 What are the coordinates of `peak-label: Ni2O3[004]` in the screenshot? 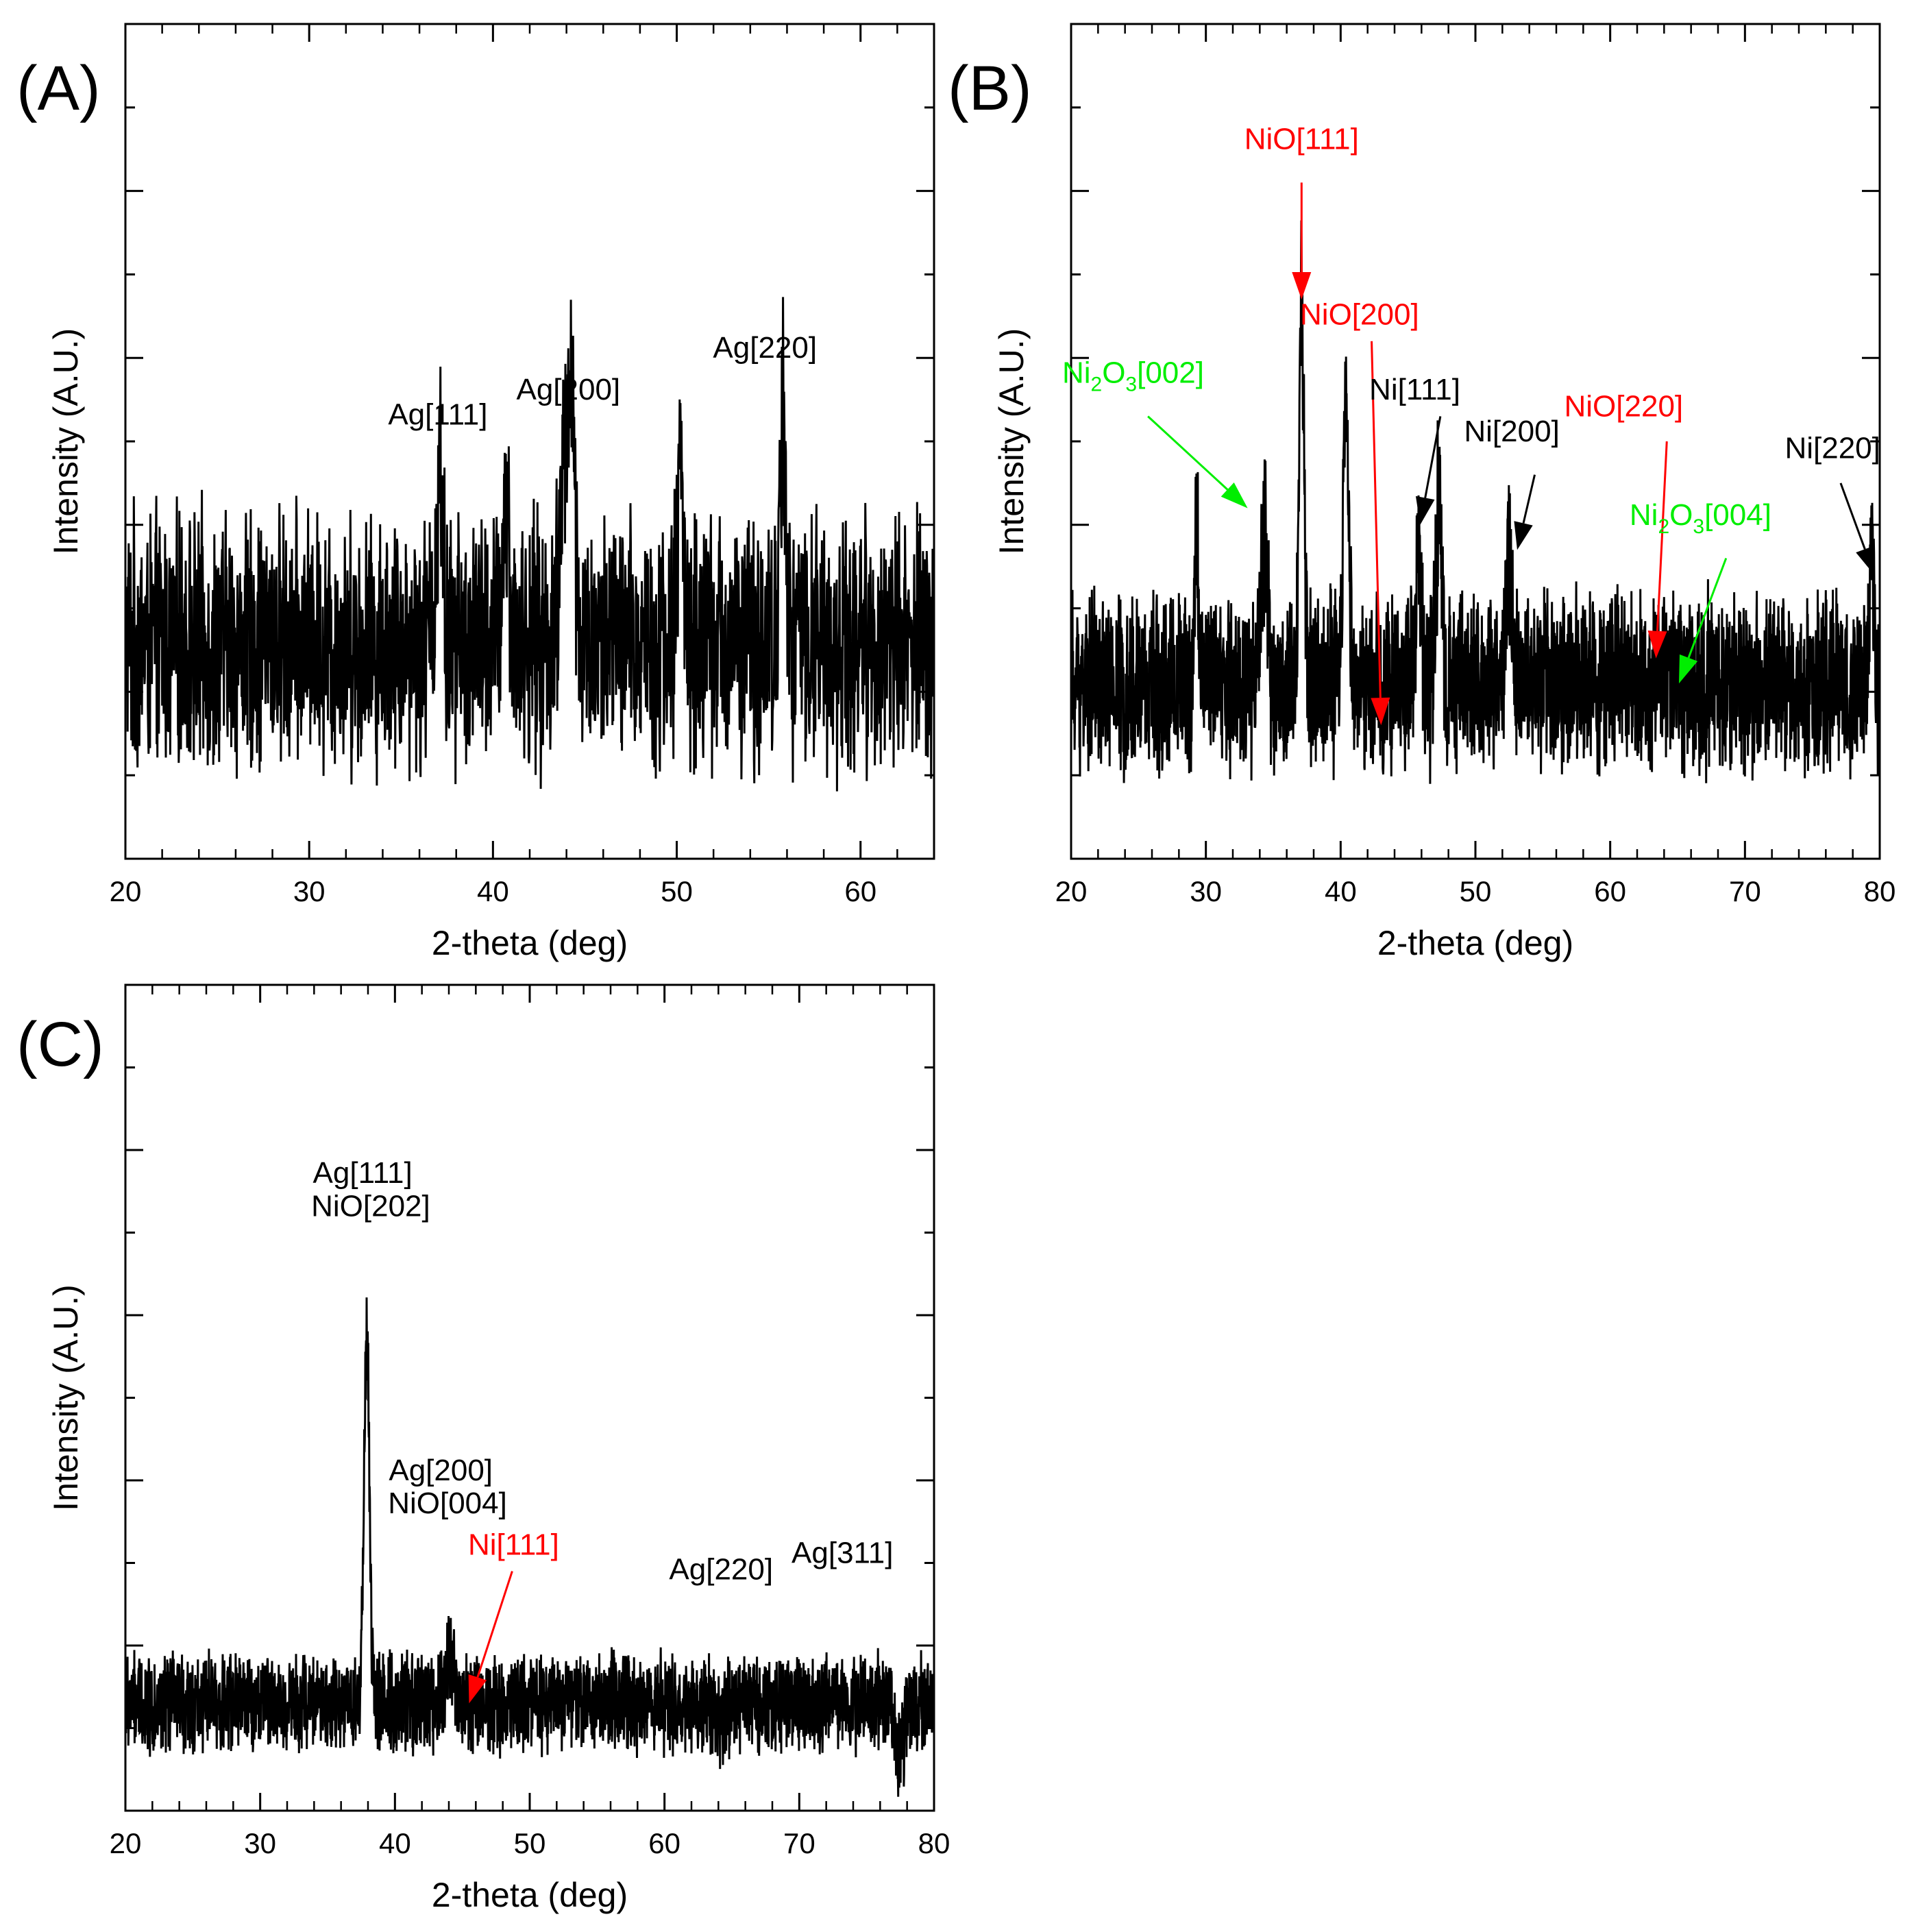 It's located at (1700, 518).